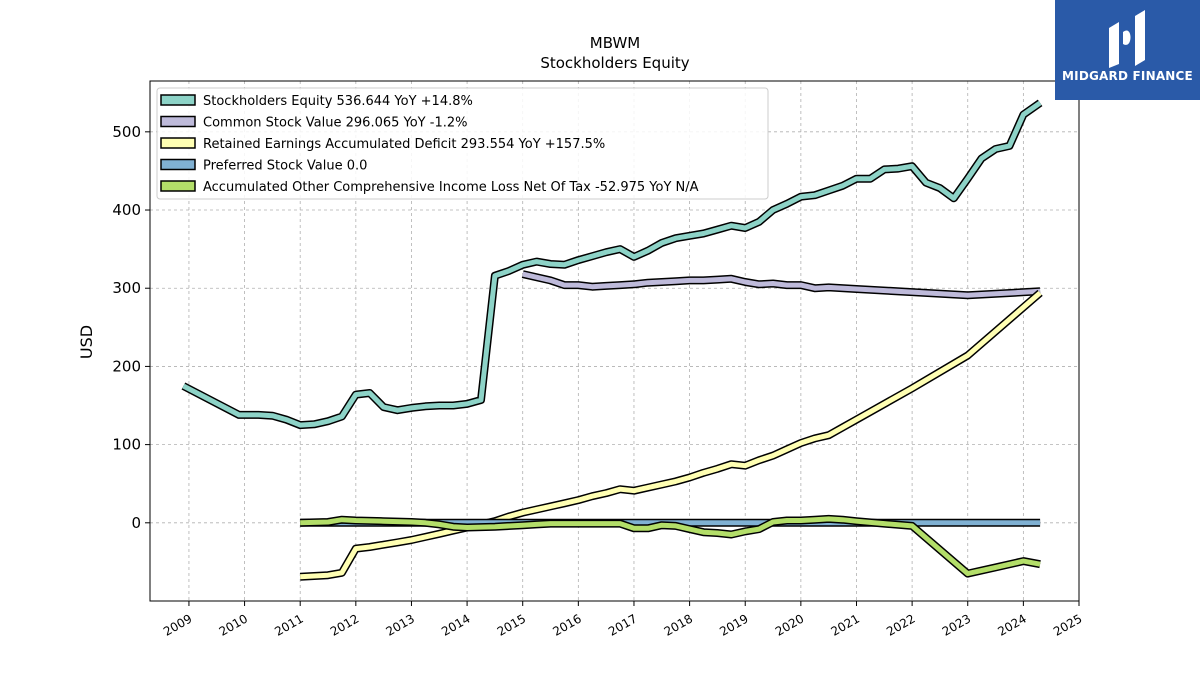 The image size is (1200, 675). Describe the element at coordinates (614, 63) in the screenshot. I see `chart-subtitle: Stockholders Equity` at that location.